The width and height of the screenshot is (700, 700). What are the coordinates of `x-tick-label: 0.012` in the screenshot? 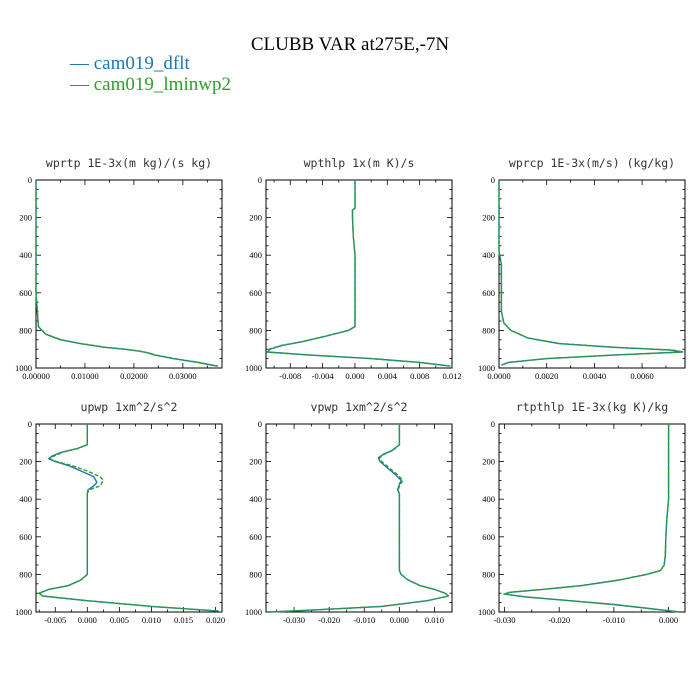 It's located at (451, 376).